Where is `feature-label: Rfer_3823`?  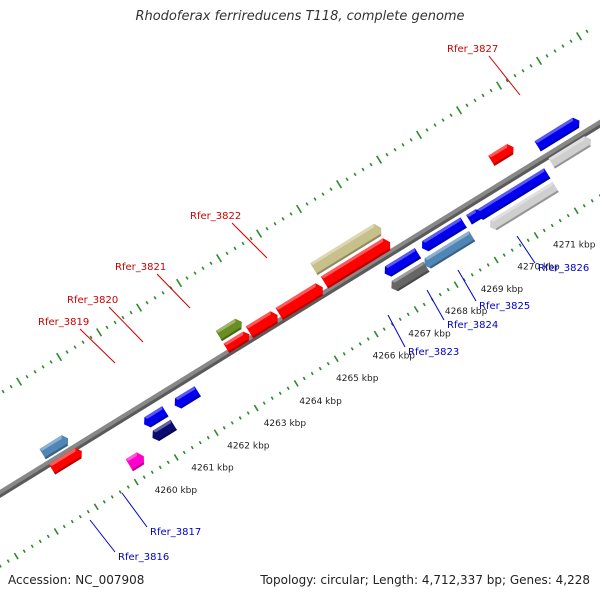
feature-label: Rfer_3823 is located at coordinates (433, 352).